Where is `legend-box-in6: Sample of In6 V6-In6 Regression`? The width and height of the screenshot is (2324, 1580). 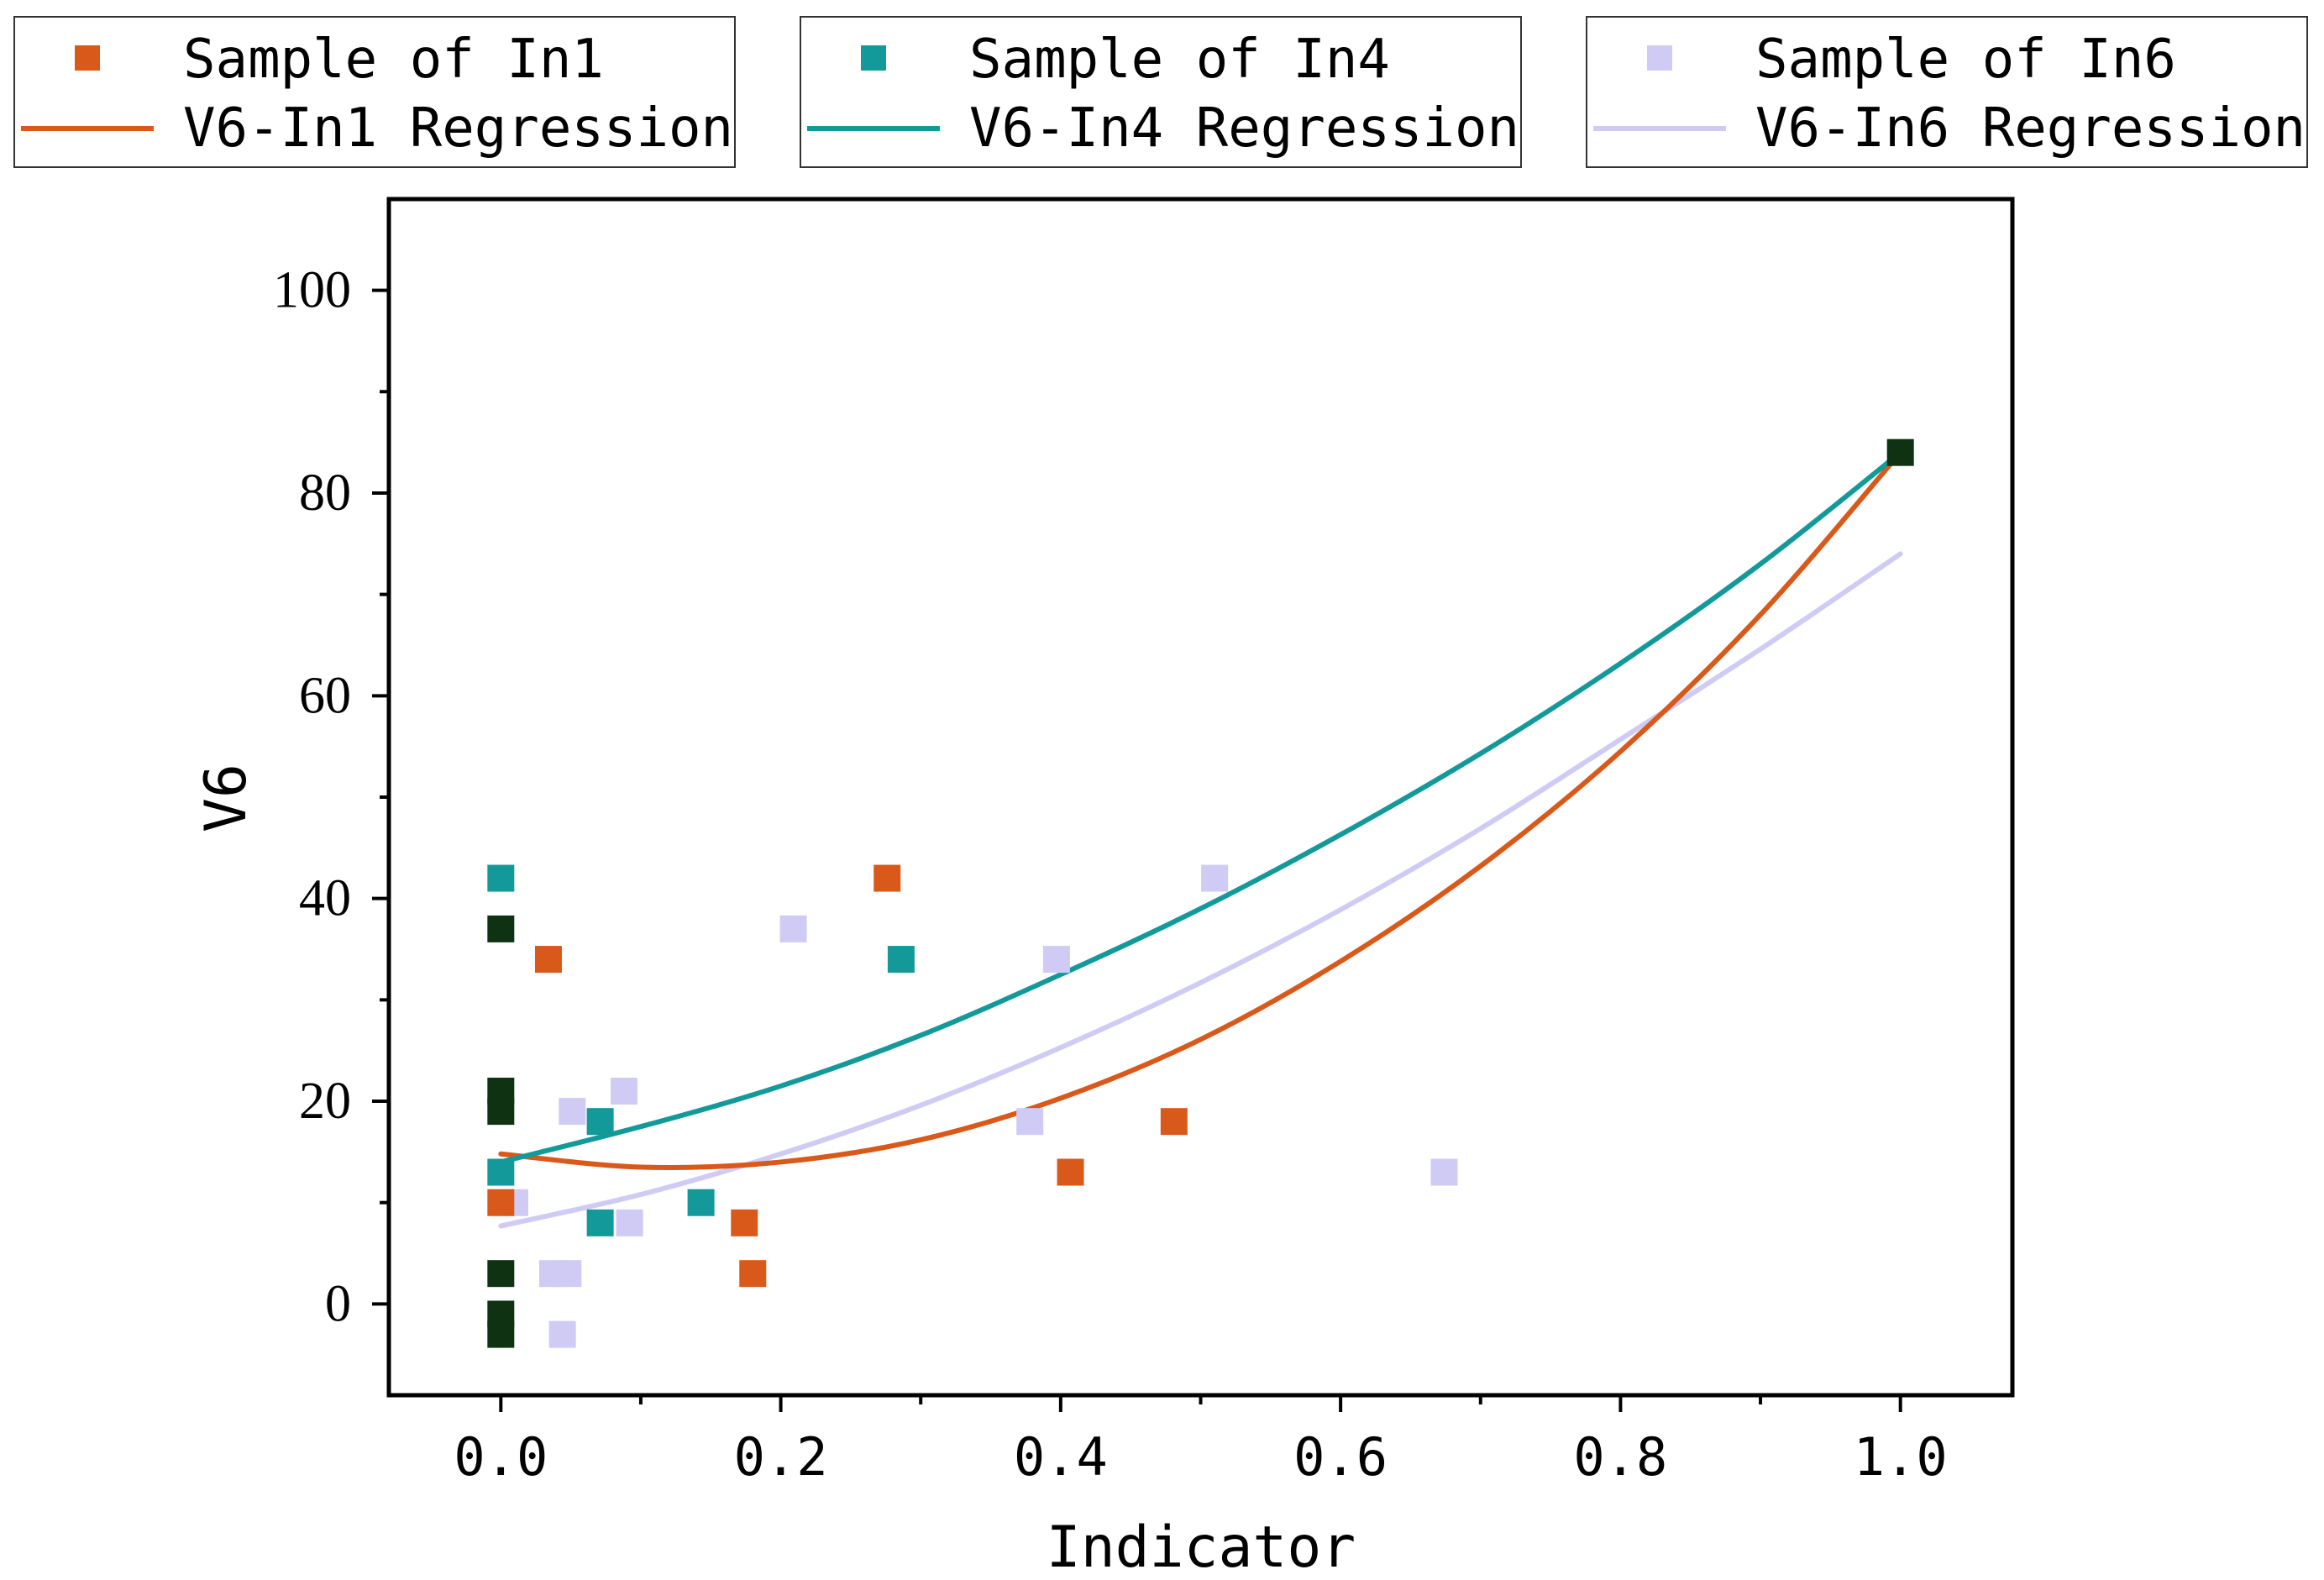 legend-box-in6: Sample of In6 V6-In6 Regression is located at coordinates (1947, 92).